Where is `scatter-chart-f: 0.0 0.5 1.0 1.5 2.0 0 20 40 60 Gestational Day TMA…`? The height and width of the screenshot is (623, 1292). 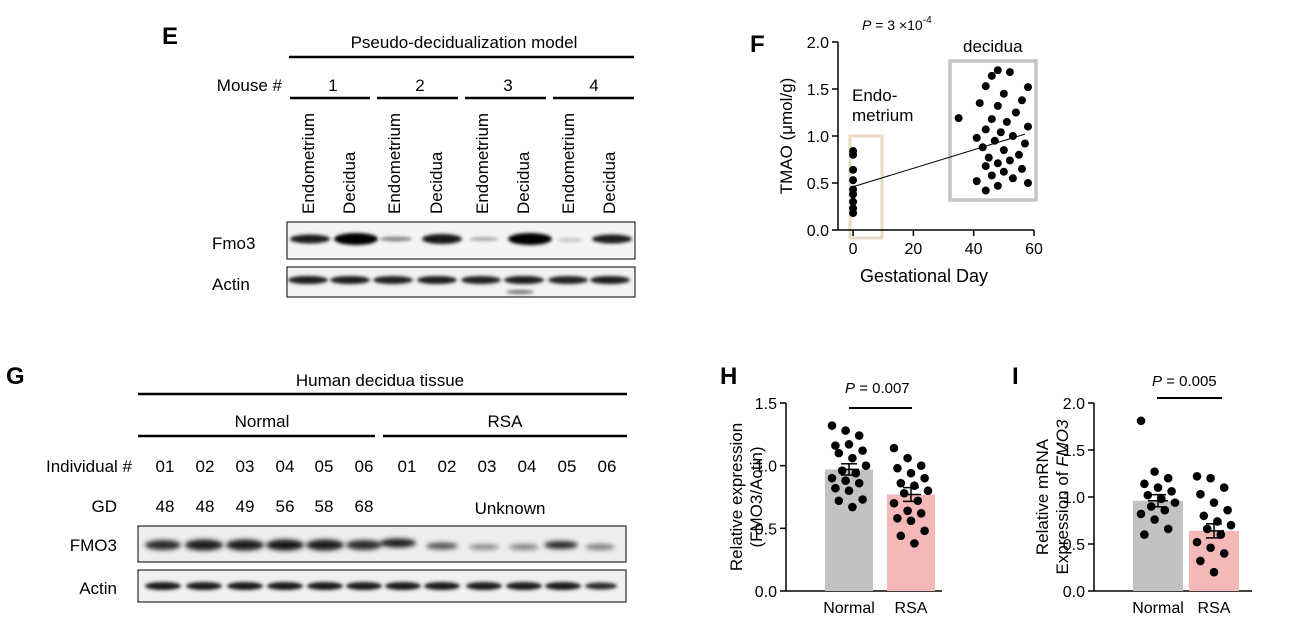 scatter-chart-f: 0.0 0.5 1.0 1.5 2.0 0 20 40 60 Gestational Day TMA… is located at coordinates (910, 160).